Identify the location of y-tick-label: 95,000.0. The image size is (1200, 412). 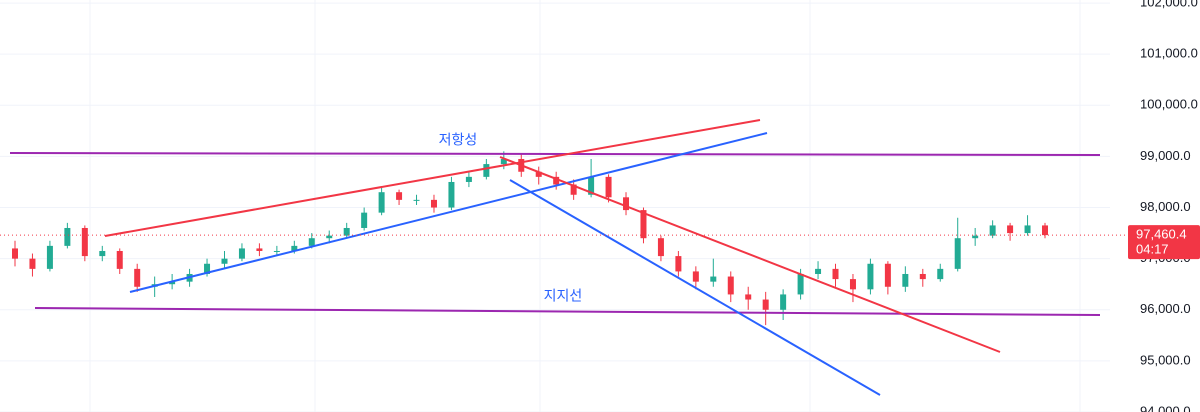
(1165, 359).